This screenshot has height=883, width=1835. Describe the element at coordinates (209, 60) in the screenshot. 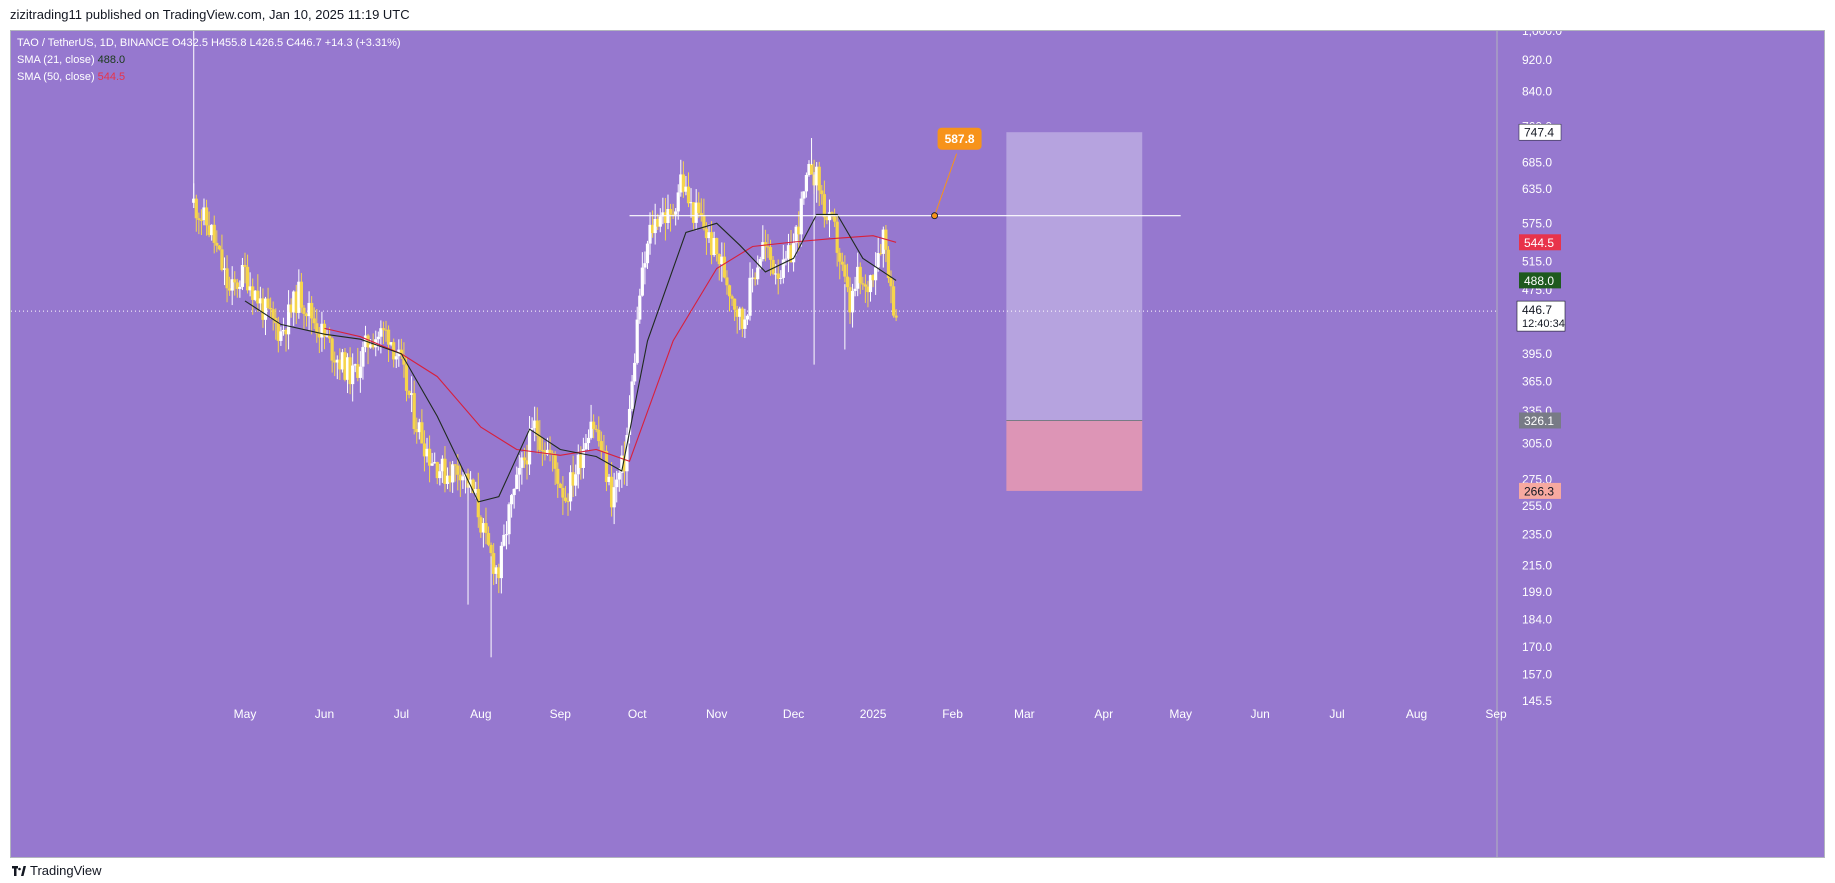

I see `sma21-legend: SMA (21, close) 488.0` at that location.